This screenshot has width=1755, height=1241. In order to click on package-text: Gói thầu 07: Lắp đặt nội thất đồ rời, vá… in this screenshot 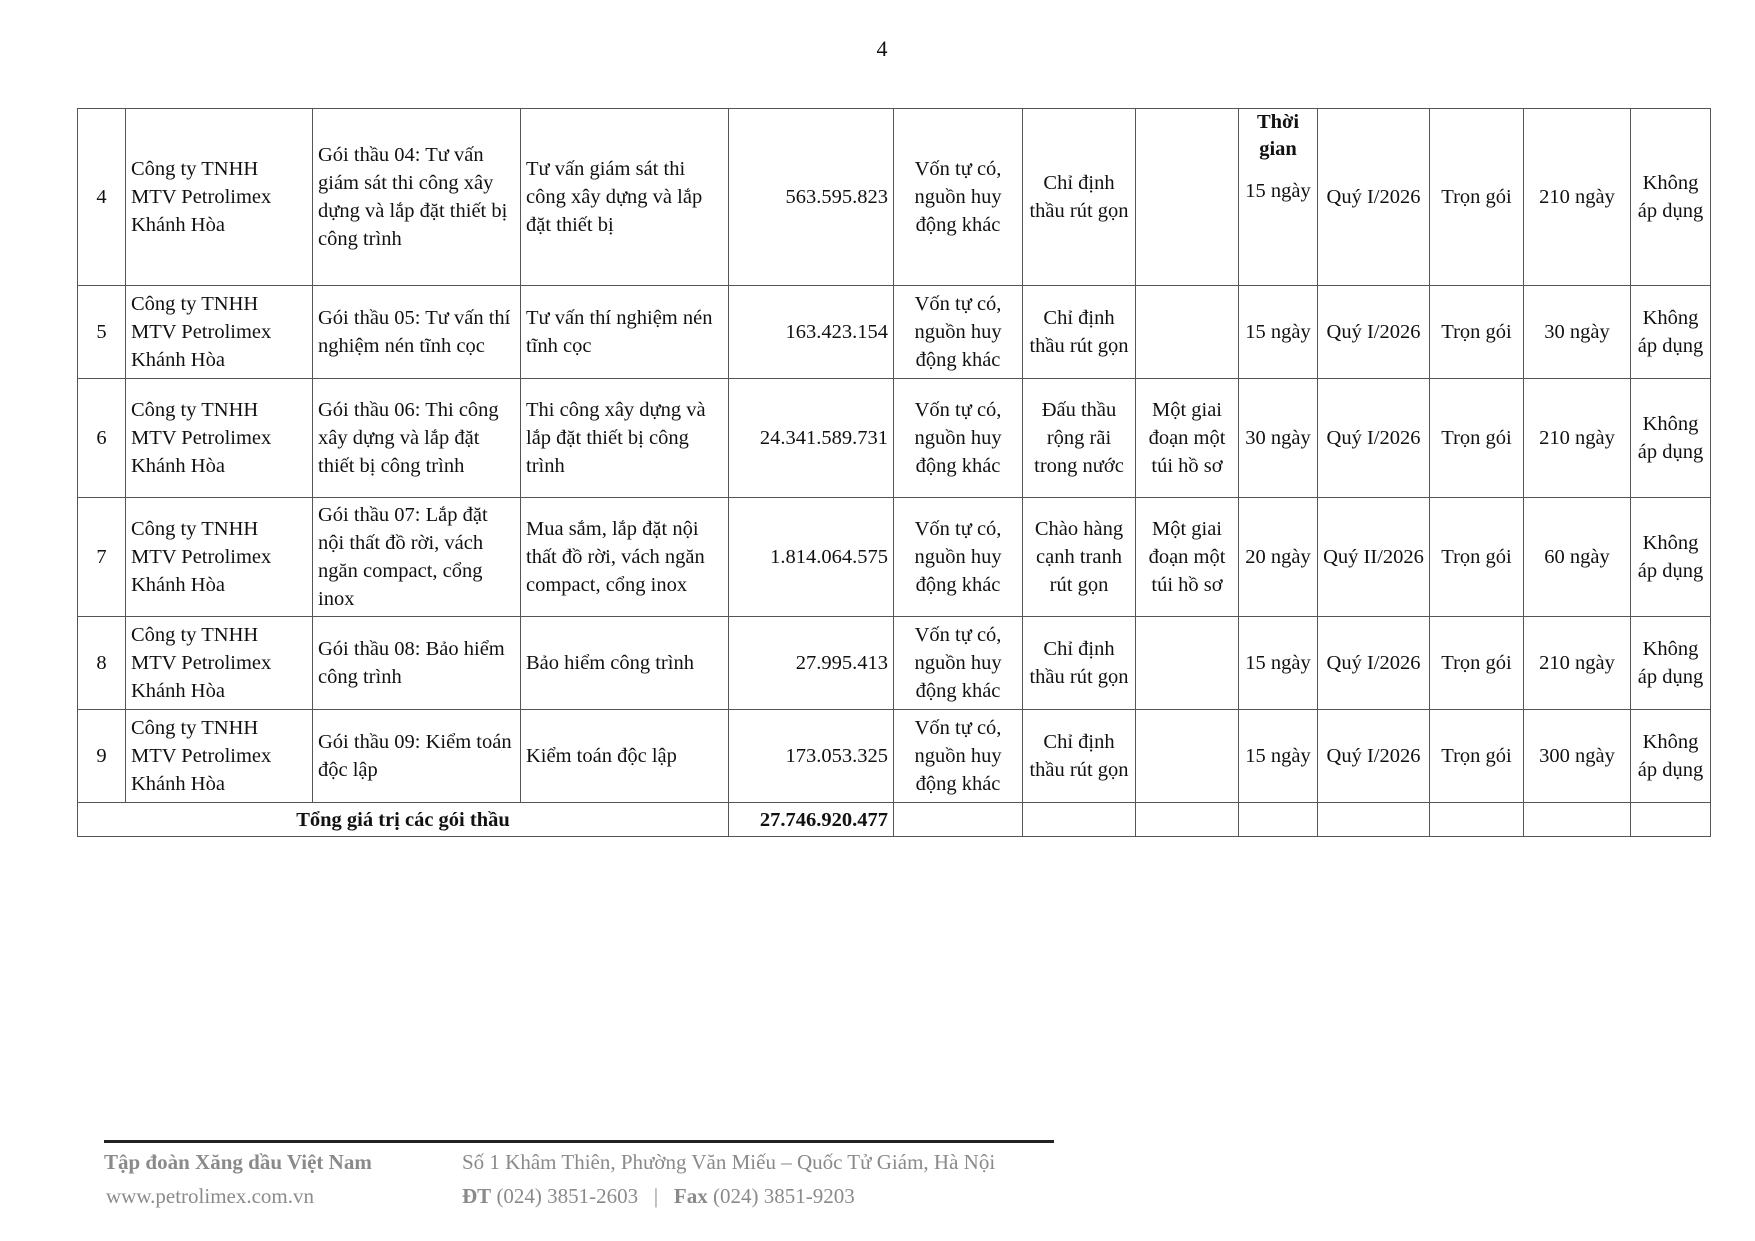, I will do `click(403, 557)`.